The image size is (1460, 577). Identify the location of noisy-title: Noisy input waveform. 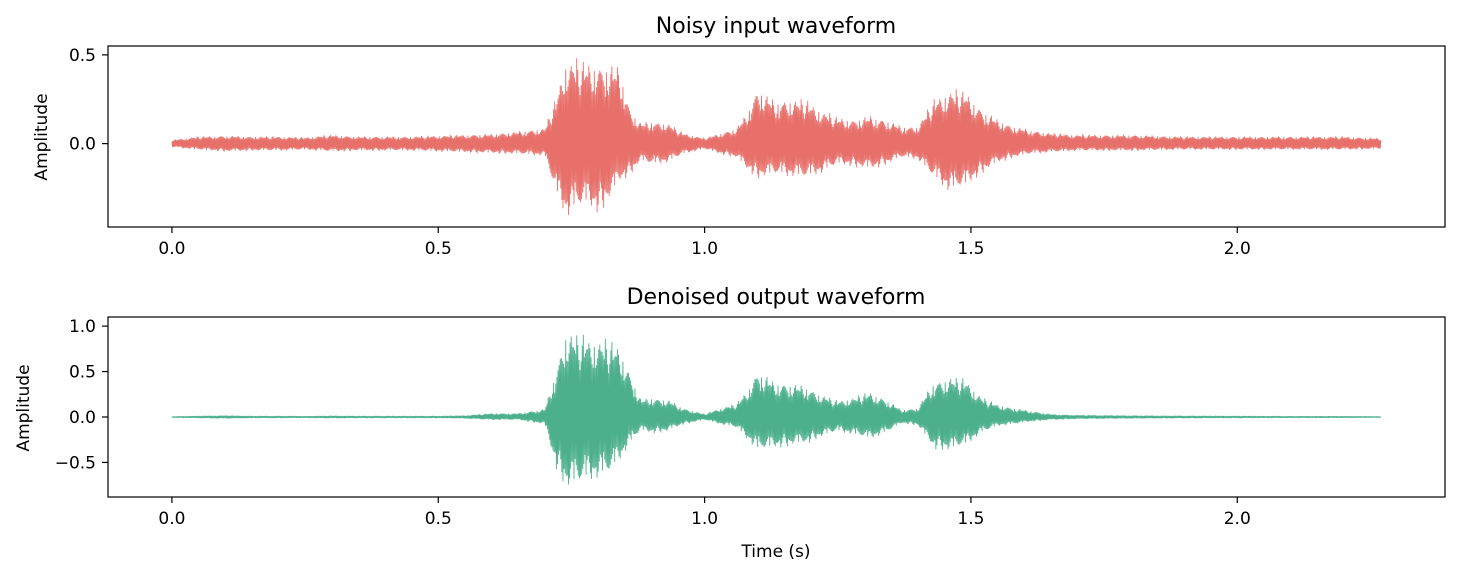
(776, 26).